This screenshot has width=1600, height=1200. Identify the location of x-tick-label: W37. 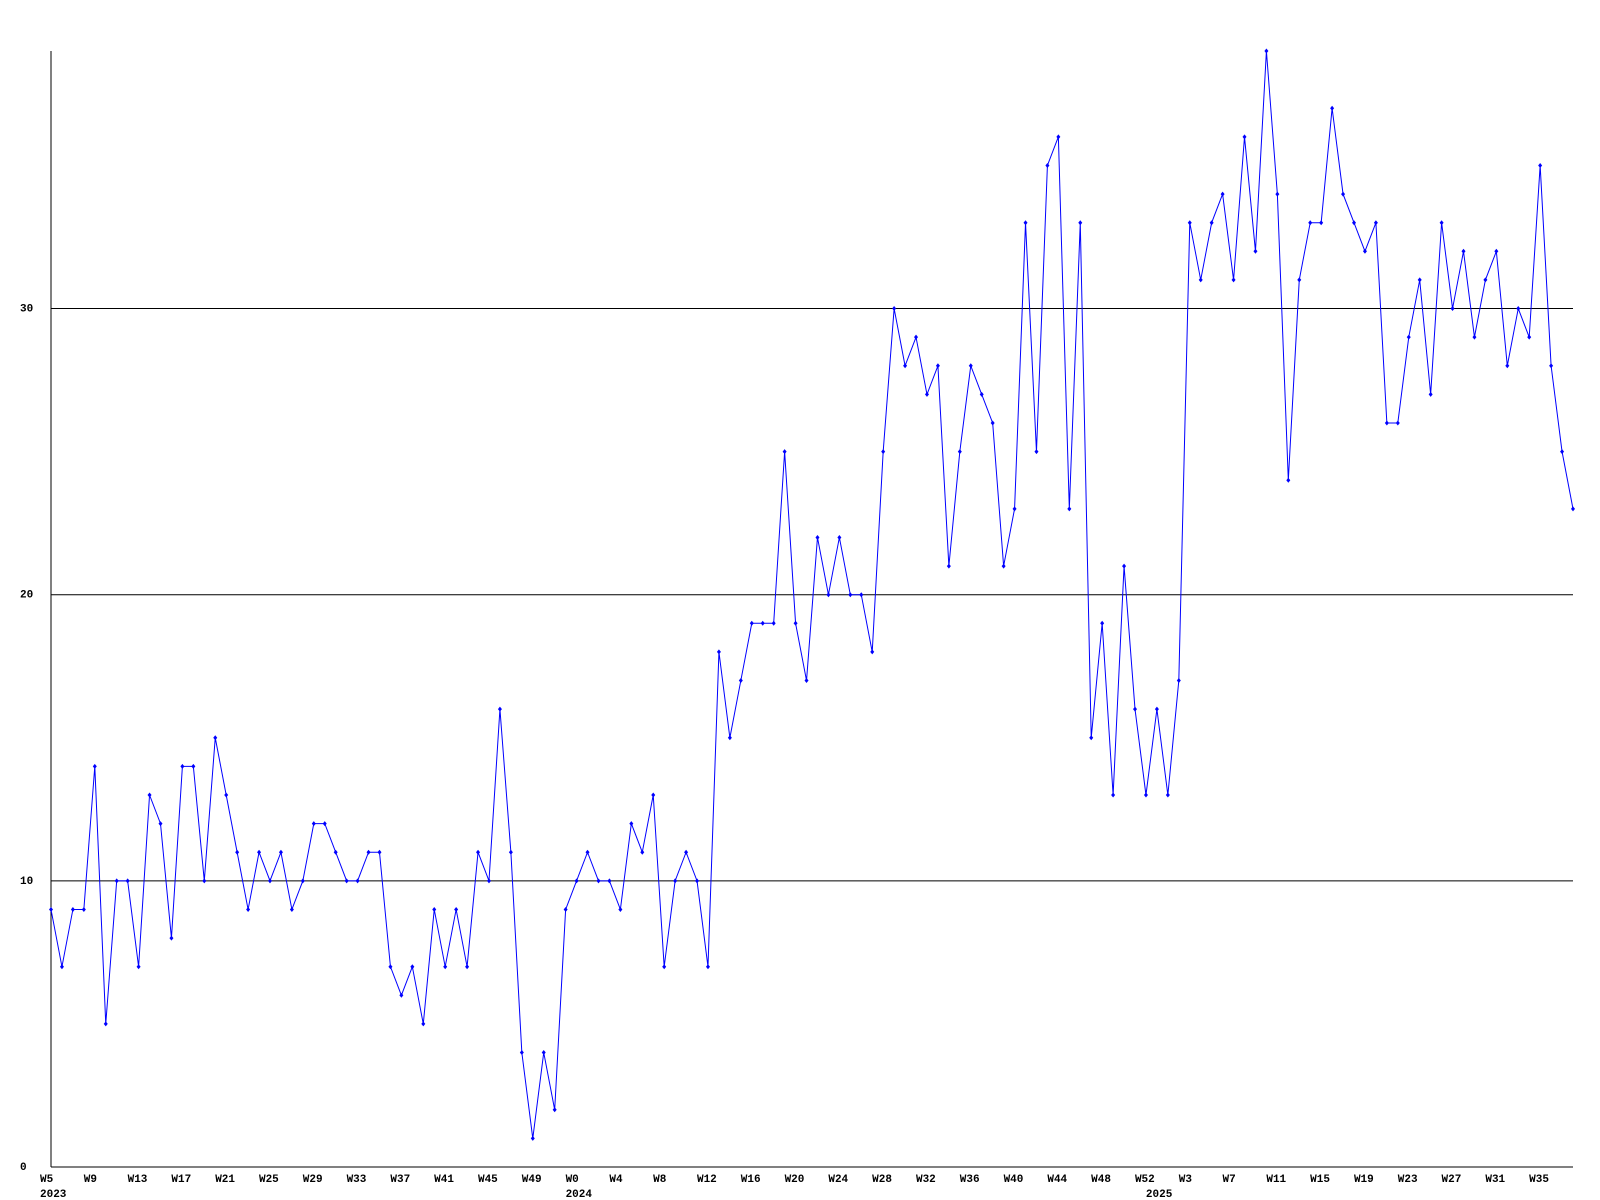
(400, 1180).